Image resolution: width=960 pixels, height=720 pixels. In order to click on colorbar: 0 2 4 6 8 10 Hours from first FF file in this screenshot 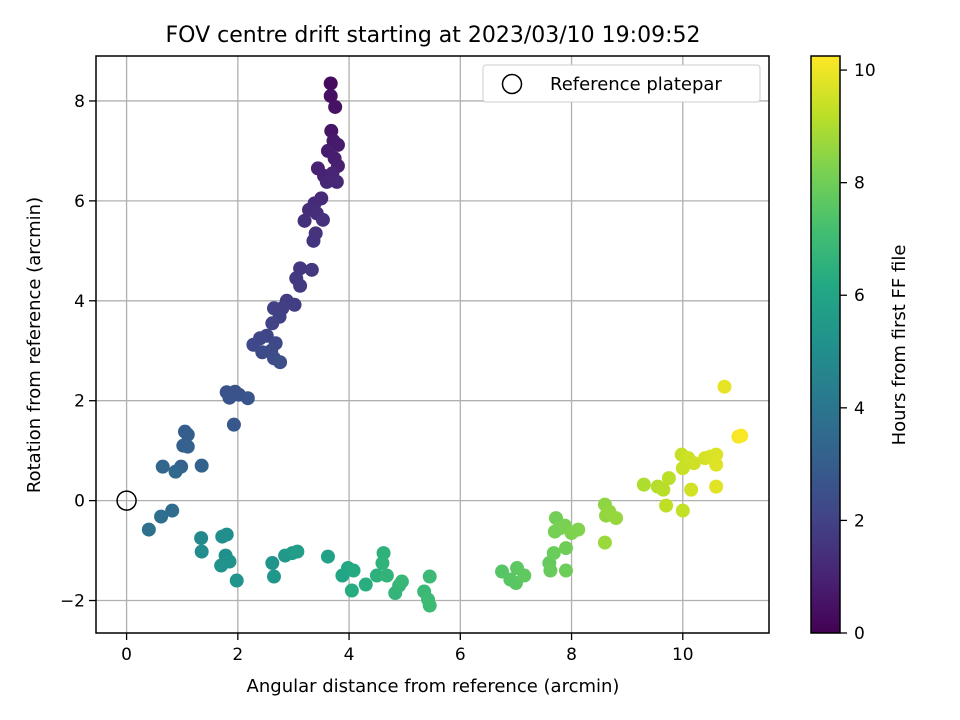, I will do `click(860, 349)`.